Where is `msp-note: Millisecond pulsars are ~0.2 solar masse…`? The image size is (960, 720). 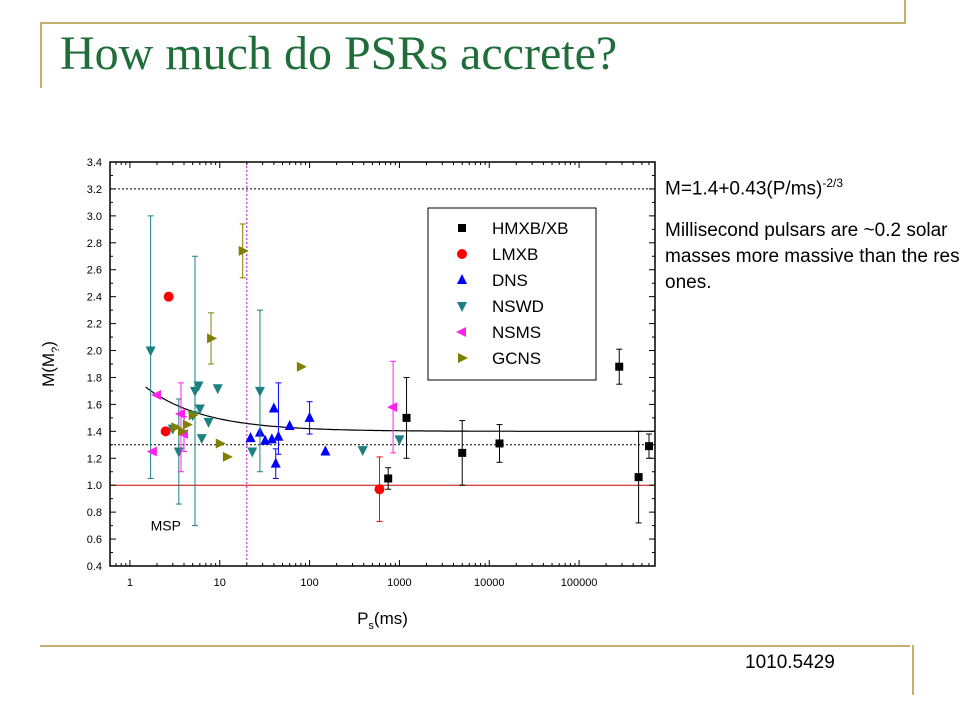 msp-note: Millisecond pulsars are ~0.2 solar masse… is located at coordinates (812, 256).